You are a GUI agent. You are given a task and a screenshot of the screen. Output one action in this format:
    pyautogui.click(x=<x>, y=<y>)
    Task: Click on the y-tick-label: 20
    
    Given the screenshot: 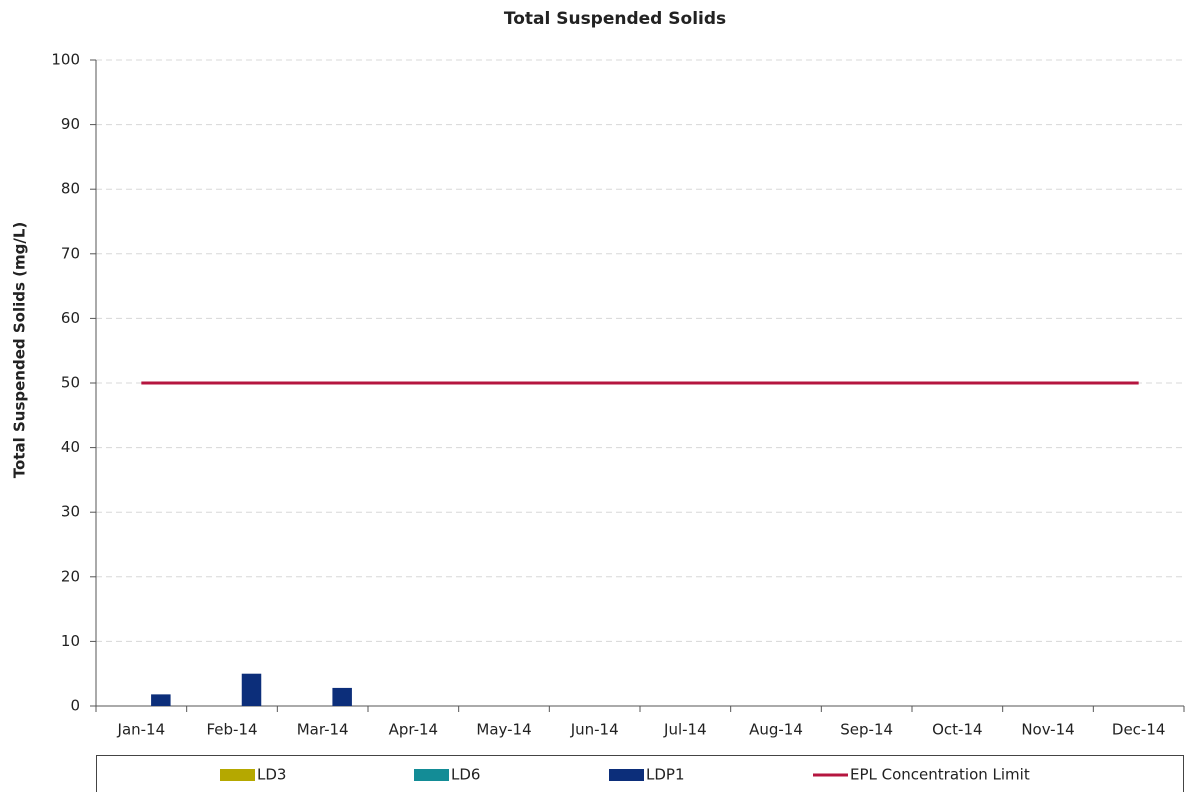 What is the action you would take?
    pyautogui.click(x=70, y=576)
    